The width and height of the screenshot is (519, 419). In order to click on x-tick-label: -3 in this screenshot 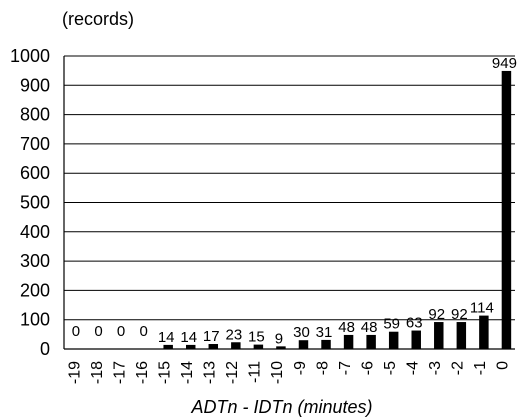, I will do `click(435, 368)`.